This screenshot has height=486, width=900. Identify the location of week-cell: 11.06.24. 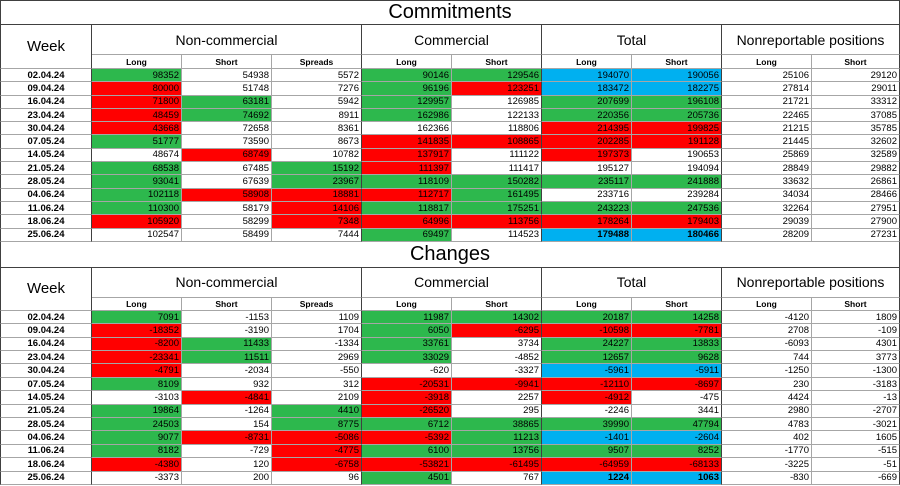
(46, 208).